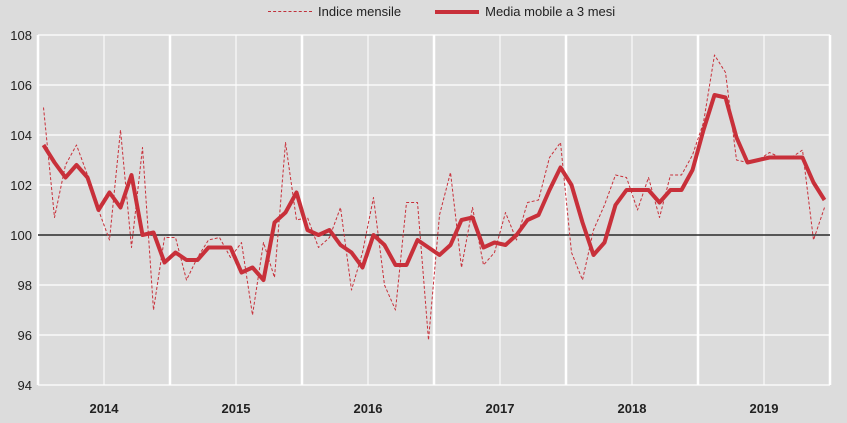 This screenshot has width=847, height=423. Describe the element at coordinates (360, 11) in the screenshot. I see `legend-label-monthly: Indice mensile` at that location.